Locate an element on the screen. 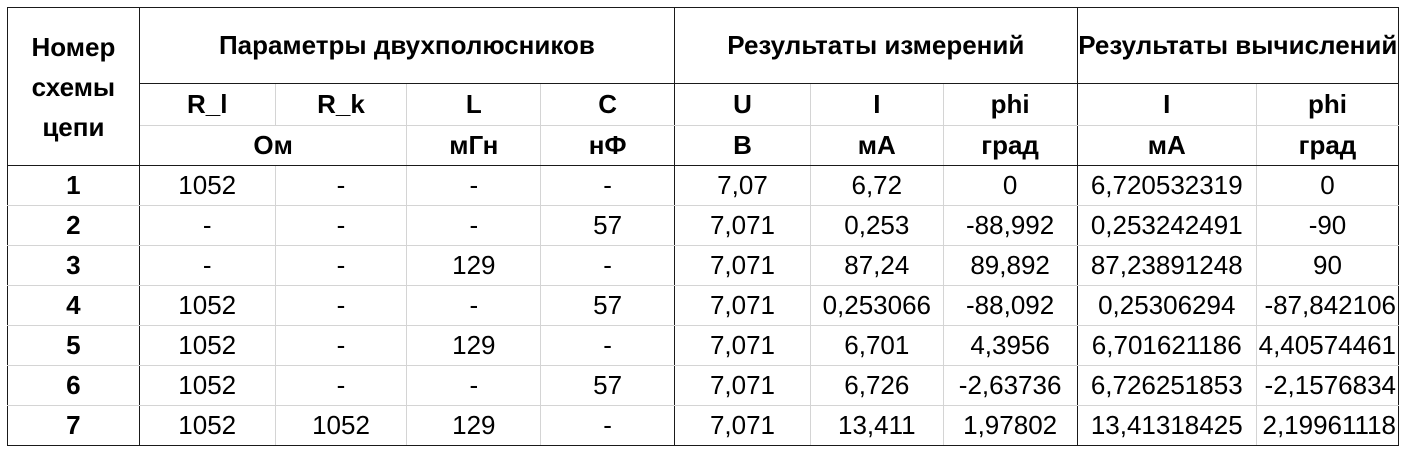 The height and width of the screenshot is (452, 1407). cell-phi-measured: 4,3956 is located at coordinates (1010, 345).